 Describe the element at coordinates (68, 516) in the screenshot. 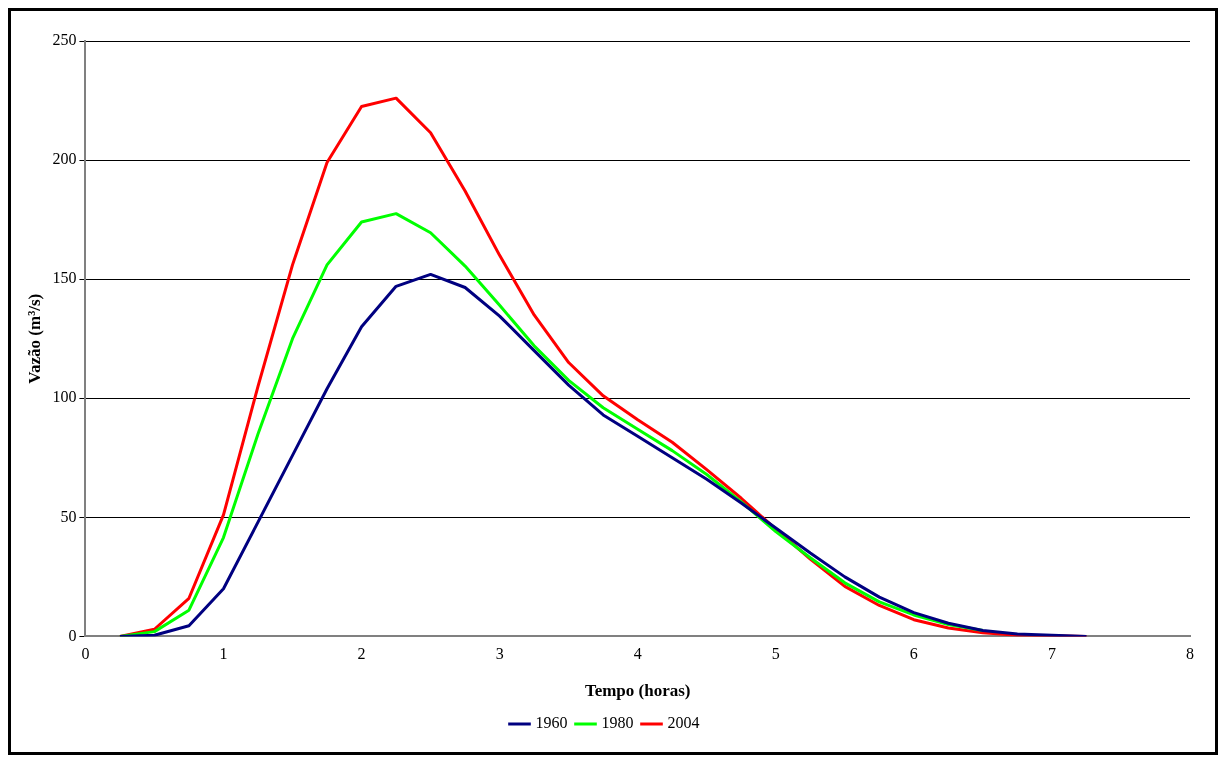

I see `y-tick-label: 50` at that location.